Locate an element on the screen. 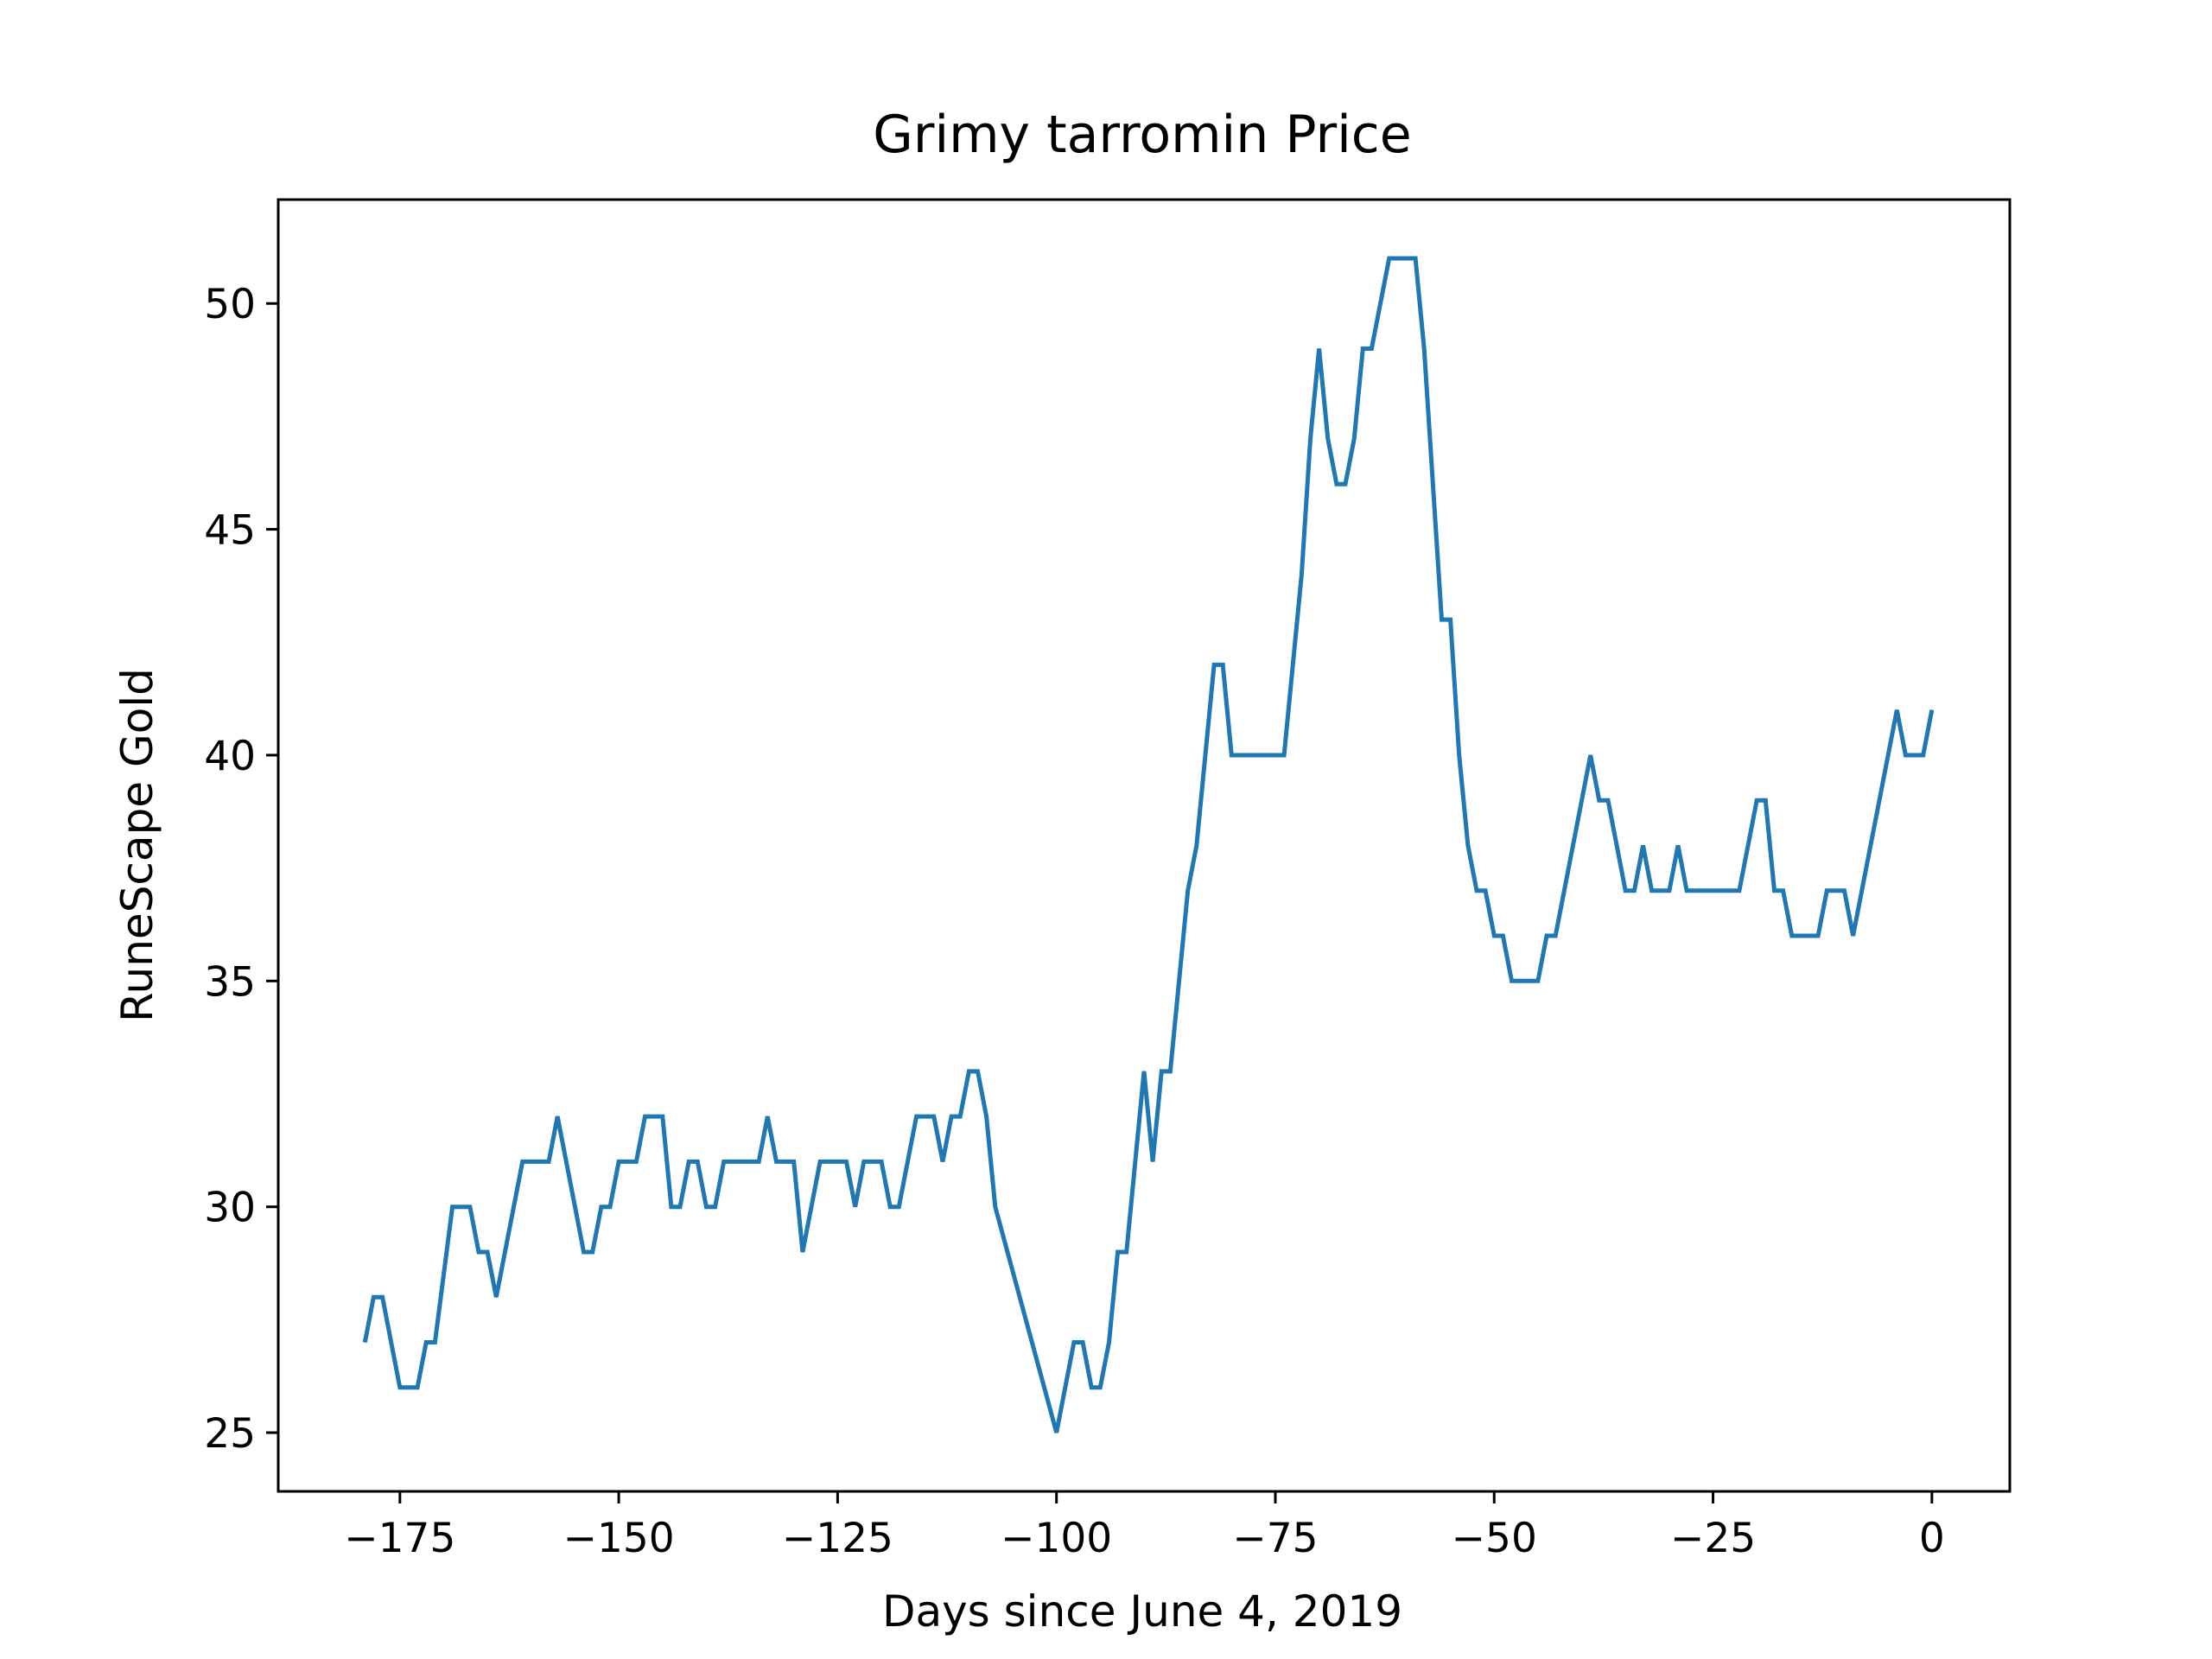  x-tick-label: −75 is located at coordinates (1275, 1538).